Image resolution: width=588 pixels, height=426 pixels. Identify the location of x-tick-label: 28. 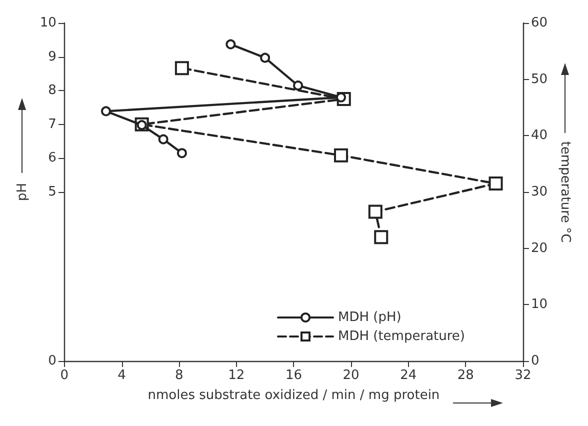
(465, 375).